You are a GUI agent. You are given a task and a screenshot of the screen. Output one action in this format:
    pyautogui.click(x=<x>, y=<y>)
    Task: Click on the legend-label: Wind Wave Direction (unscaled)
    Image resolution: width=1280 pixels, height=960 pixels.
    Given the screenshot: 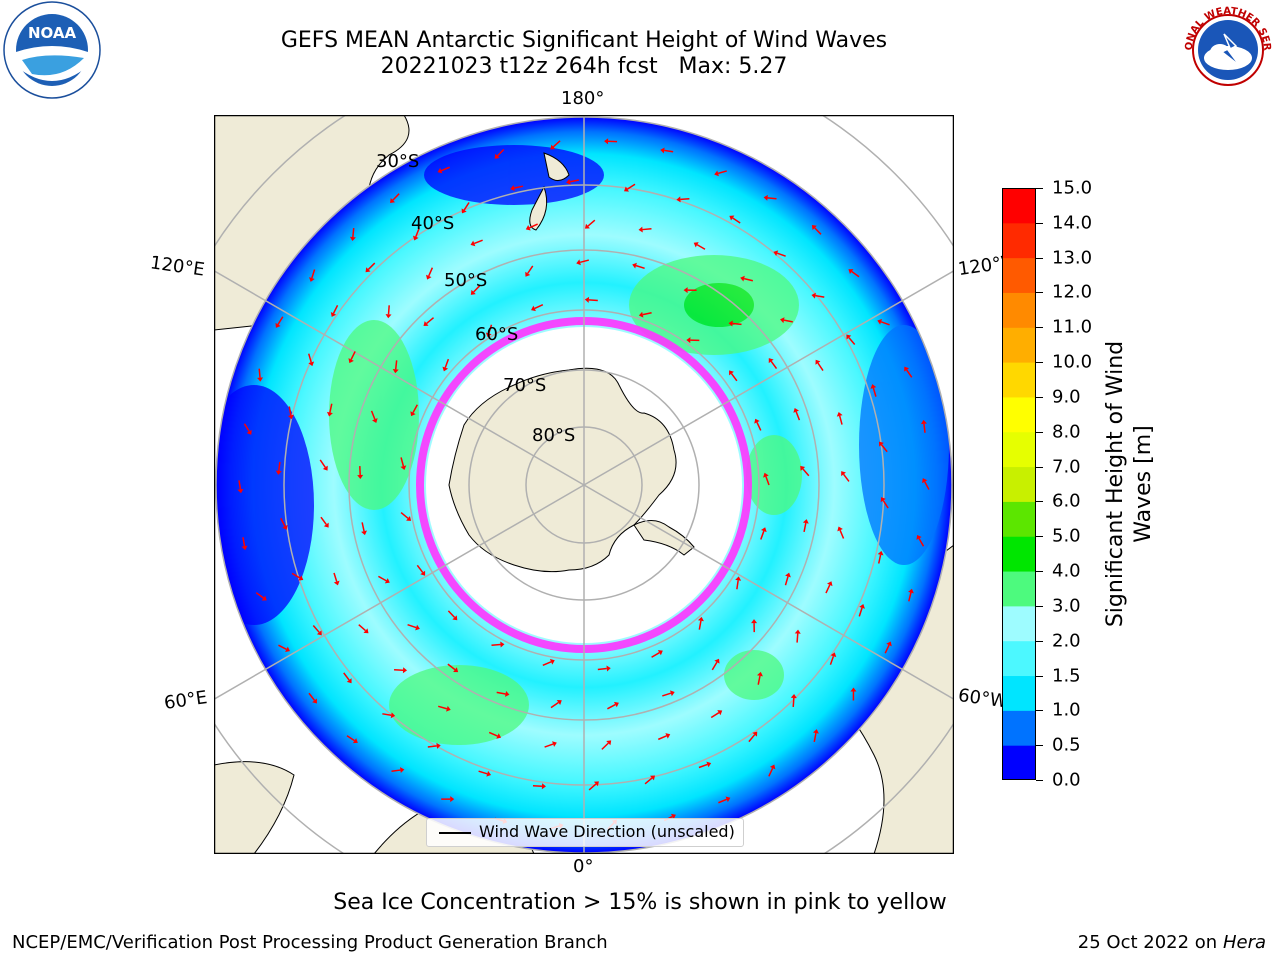 What is the action you would take?
    pyautogui.click(x=607, y=831)
    